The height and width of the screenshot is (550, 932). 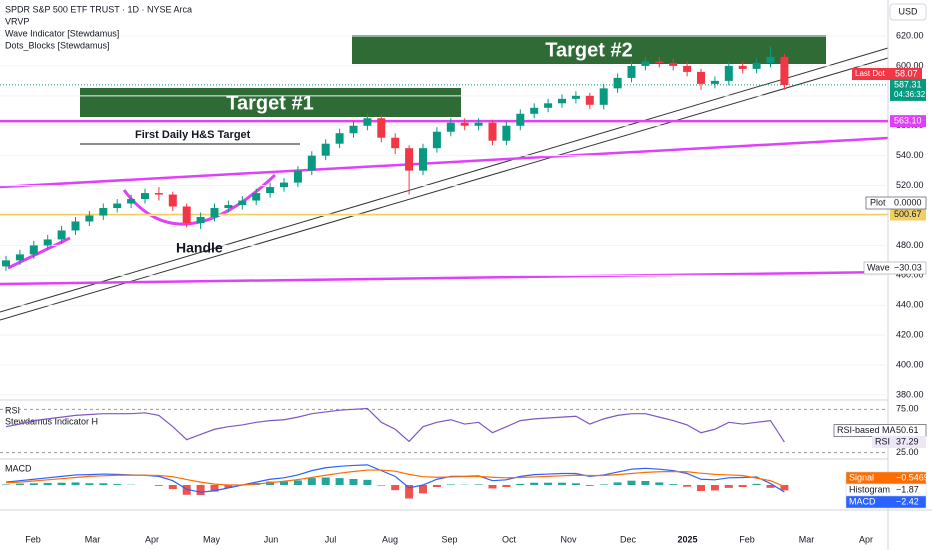 What do you see at coordinates (907, 489) in the screenshot?
I see `histogram-value: −1.87` at bounding box center [907, 489].